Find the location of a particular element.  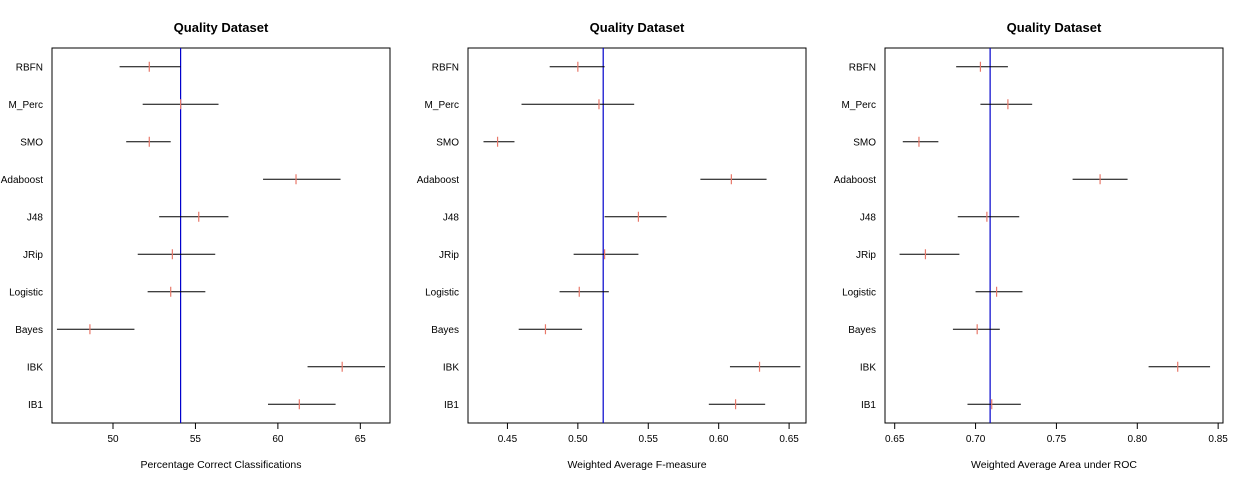

x-tick-label: 0.85 is located at coordinates (1218, 439).